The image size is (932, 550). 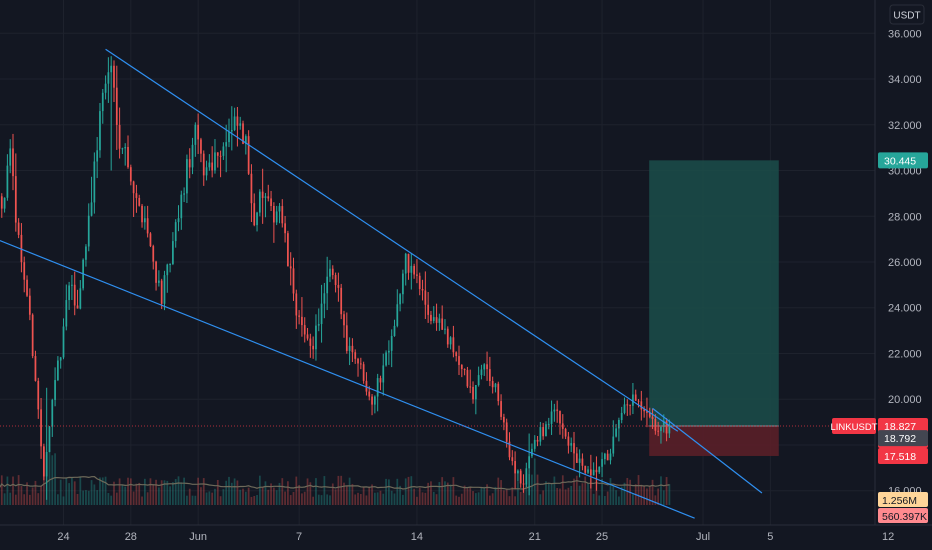 I want to click on time-tick-label: 7, so click(x=299, y=537).